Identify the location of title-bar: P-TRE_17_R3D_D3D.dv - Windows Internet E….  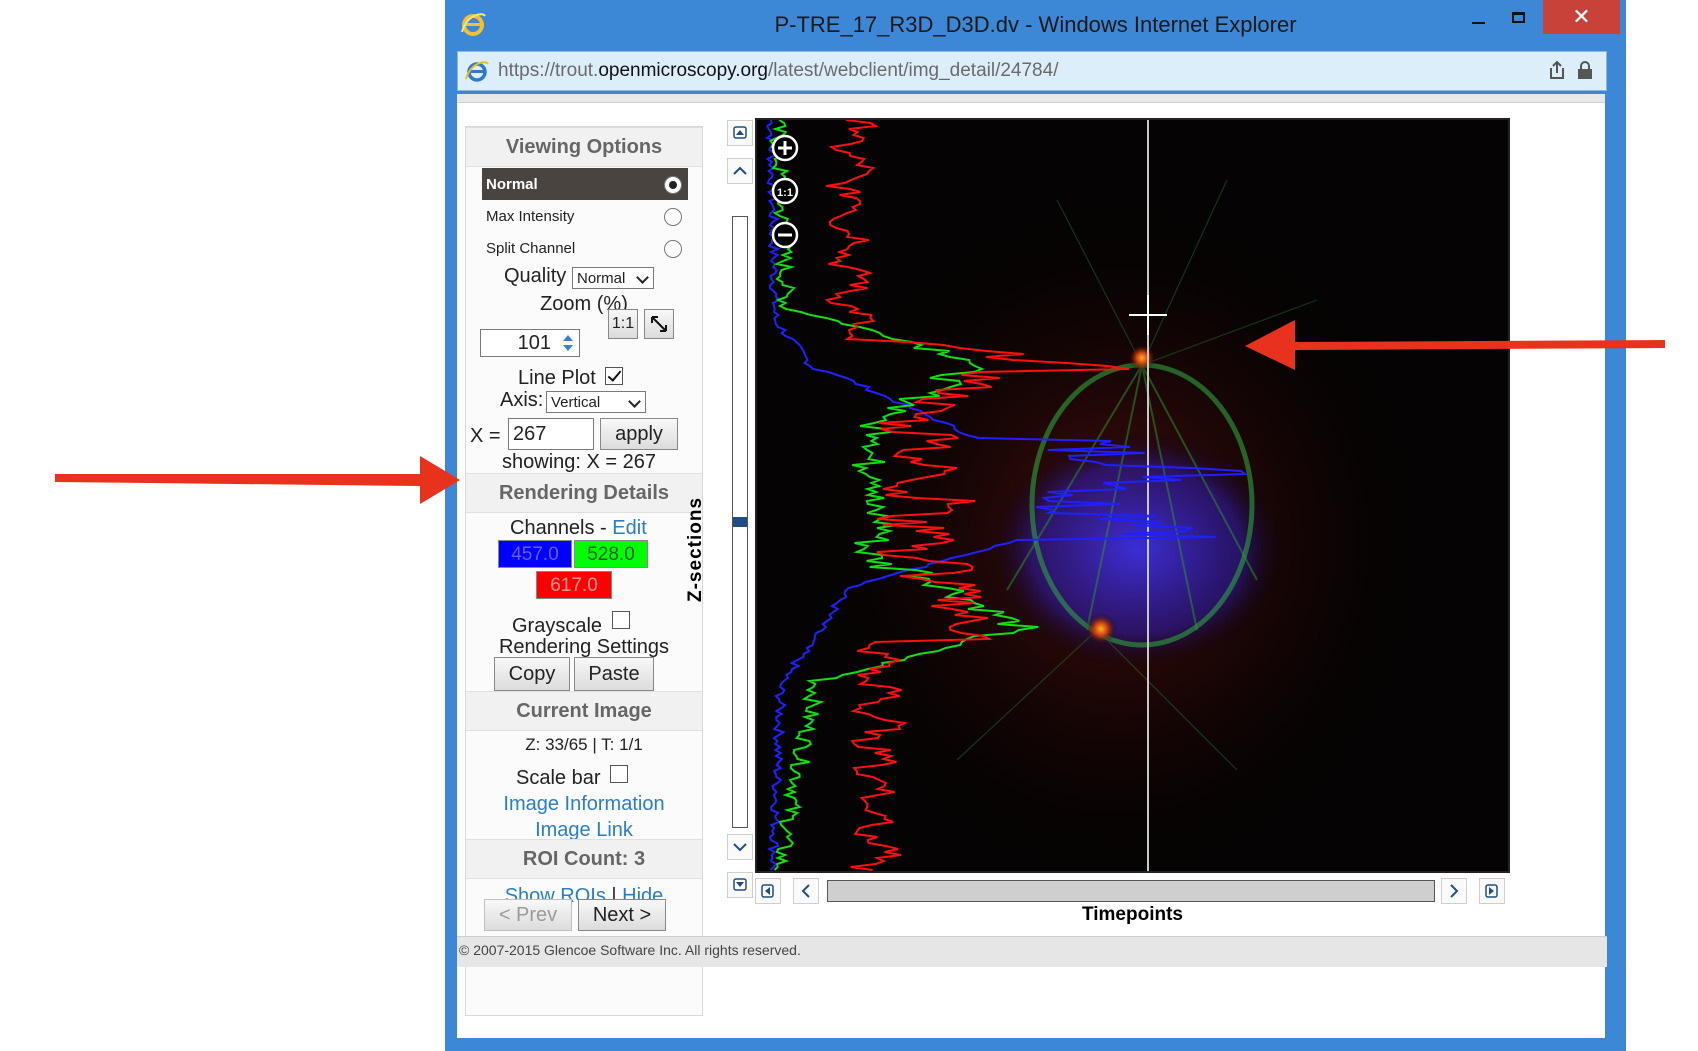
(1035, 25).